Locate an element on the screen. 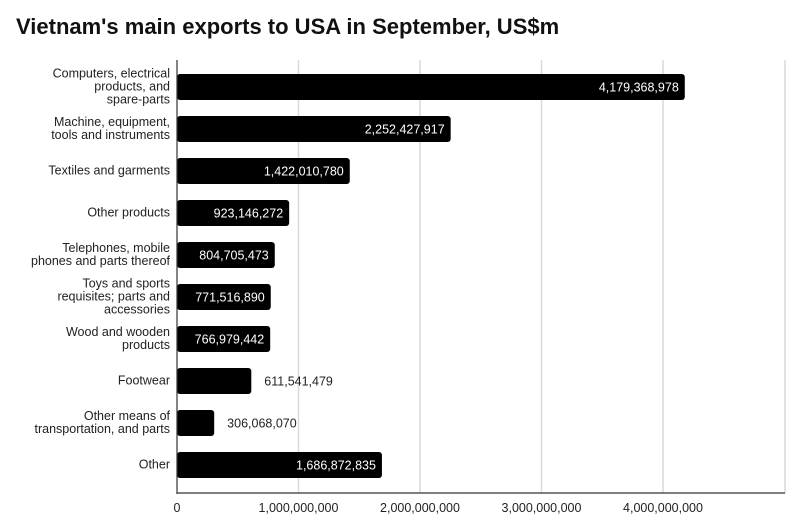 This screenshot has width=804, height=528. value-label-2: 1,422,010,780 is located at coordinates (304, 172).